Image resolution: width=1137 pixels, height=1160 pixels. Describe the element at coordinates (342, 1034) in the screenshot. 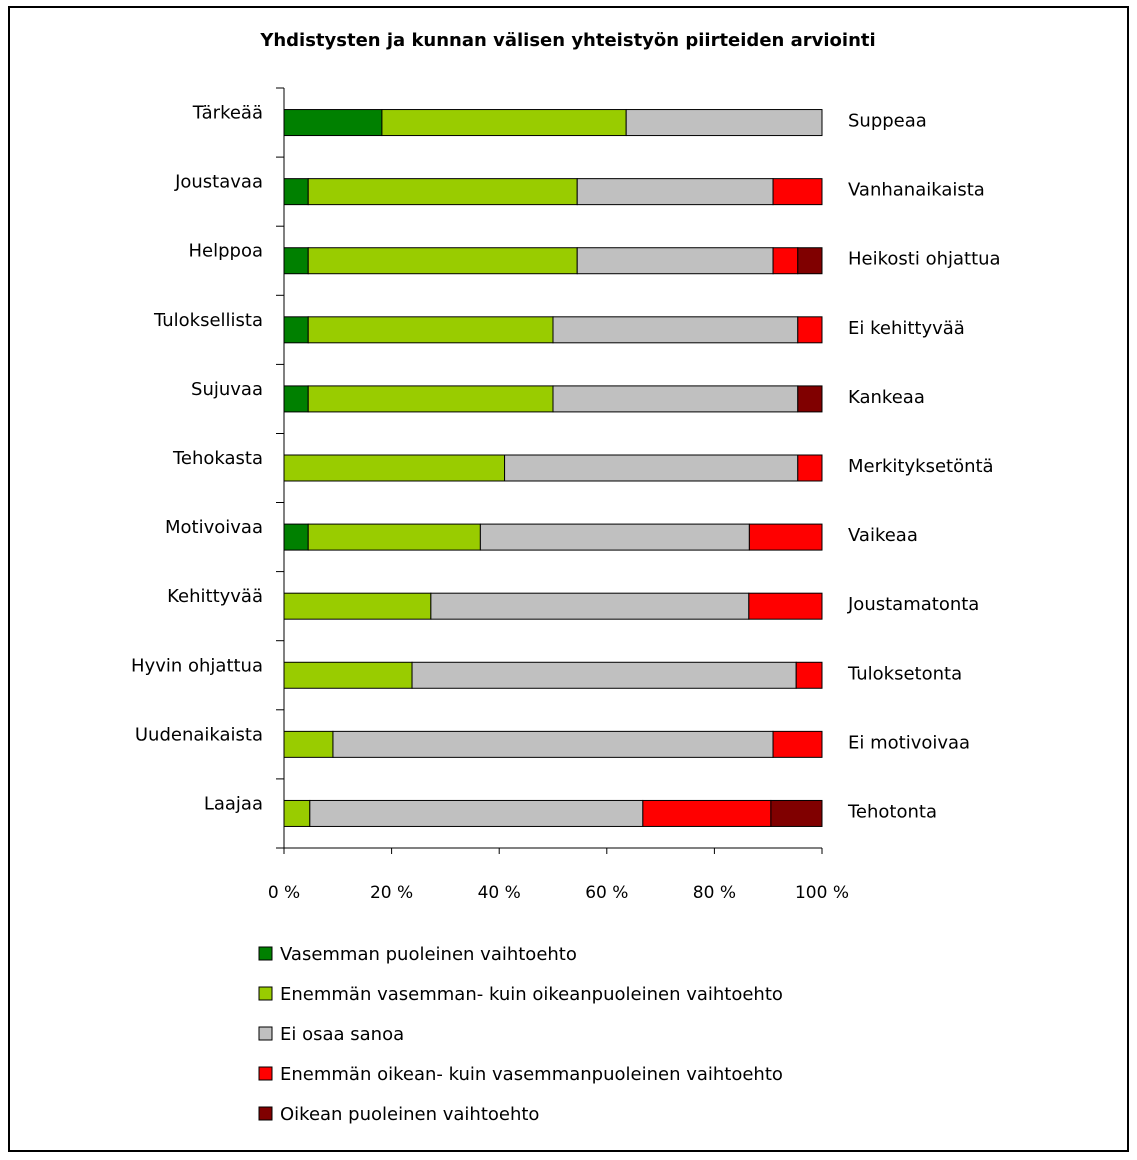

I see `legend-label: Ei osaa sanoa` at that location.